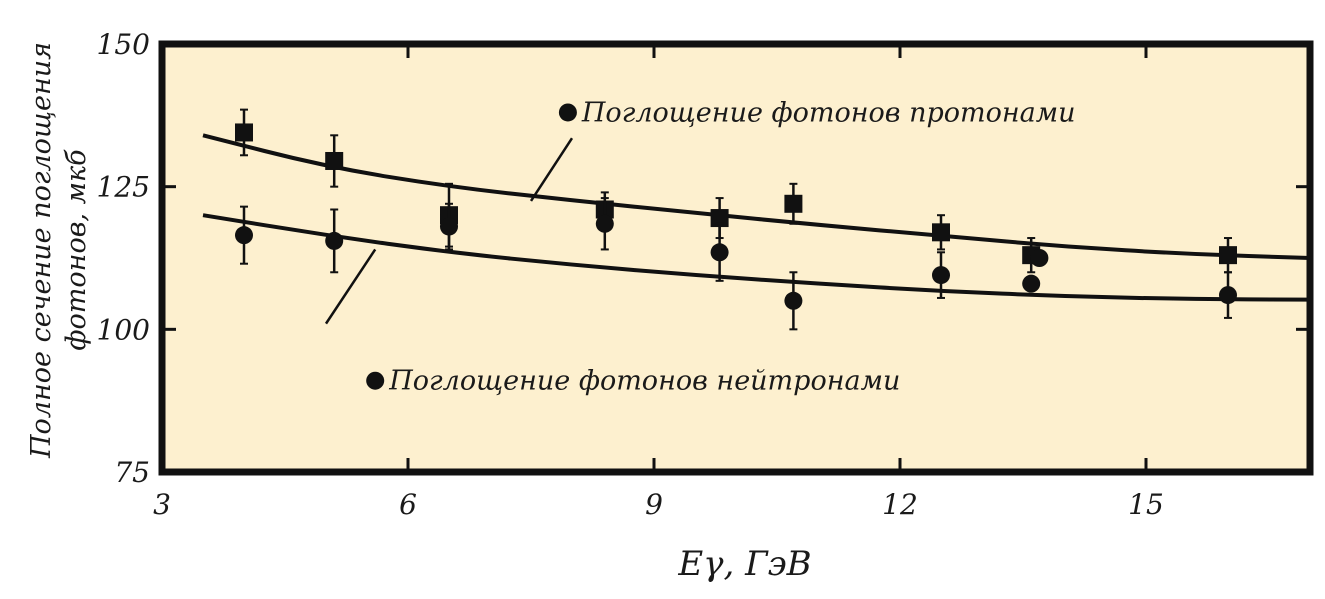  What do you see at coordinates (900, 504) in the screenshot?
I see `x-tick-label: 12` at bounding box center [900, 504].